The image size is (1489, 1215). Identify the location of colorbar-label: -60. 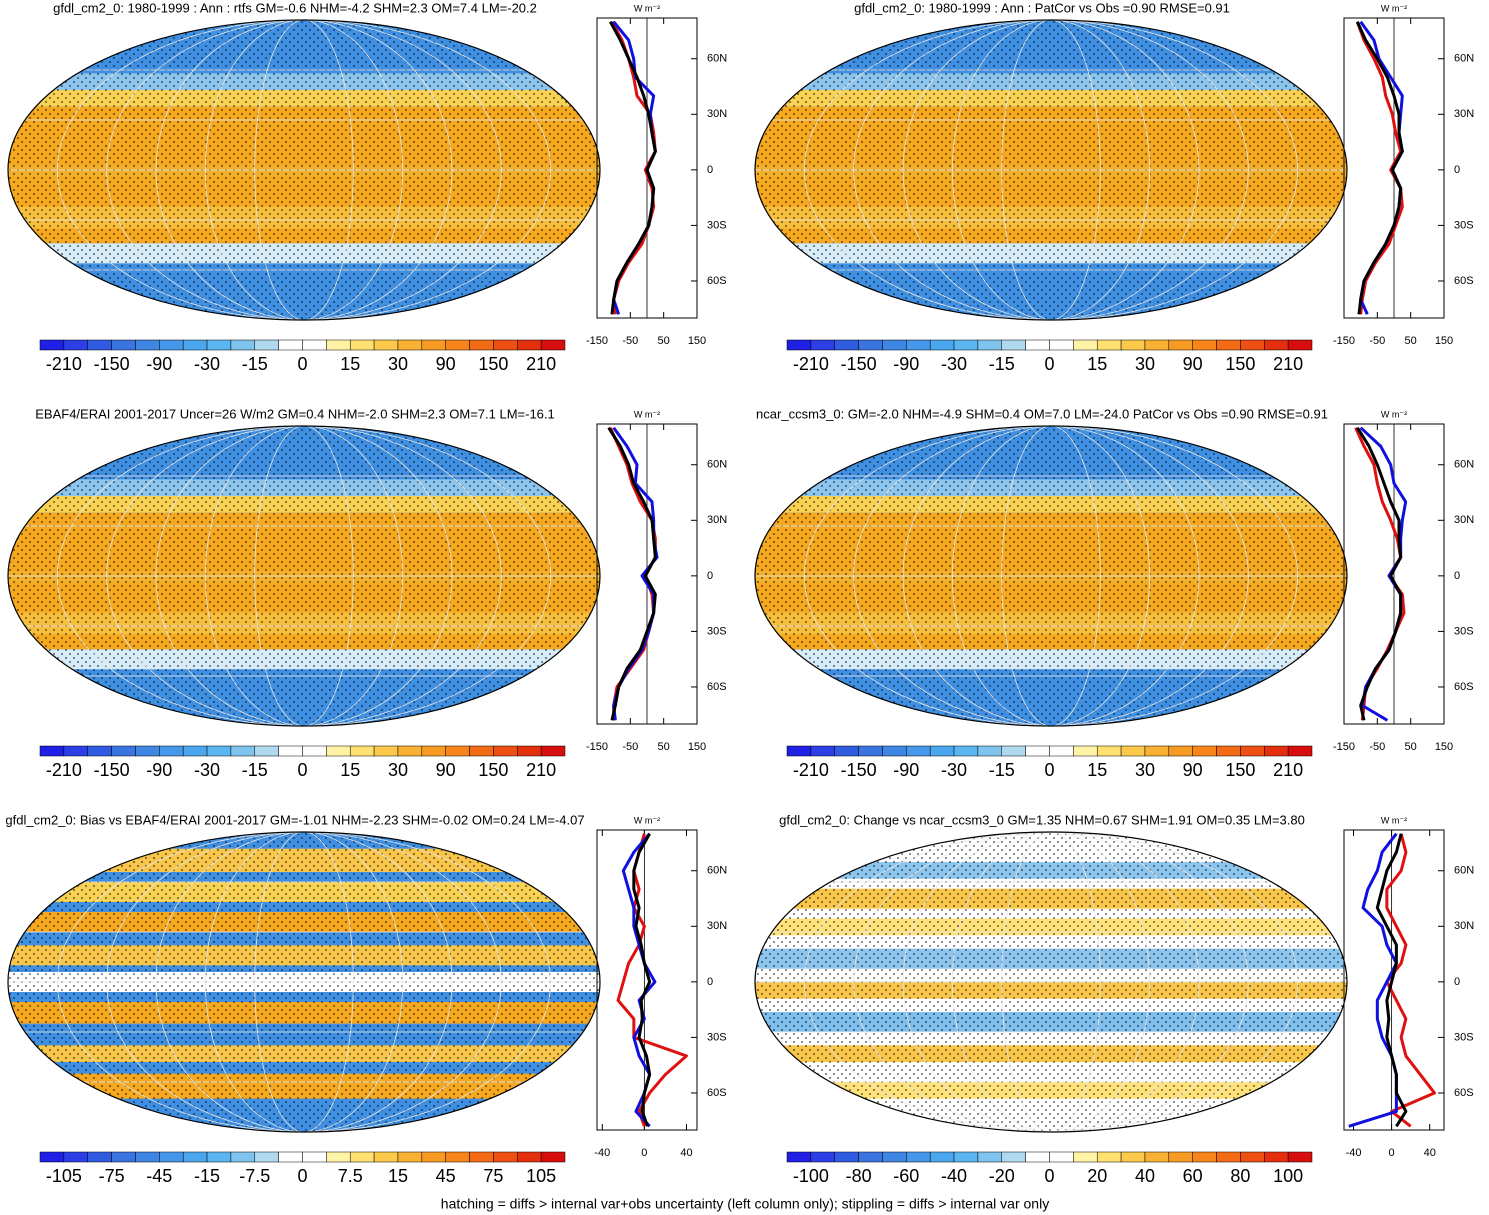
(906, 1176).